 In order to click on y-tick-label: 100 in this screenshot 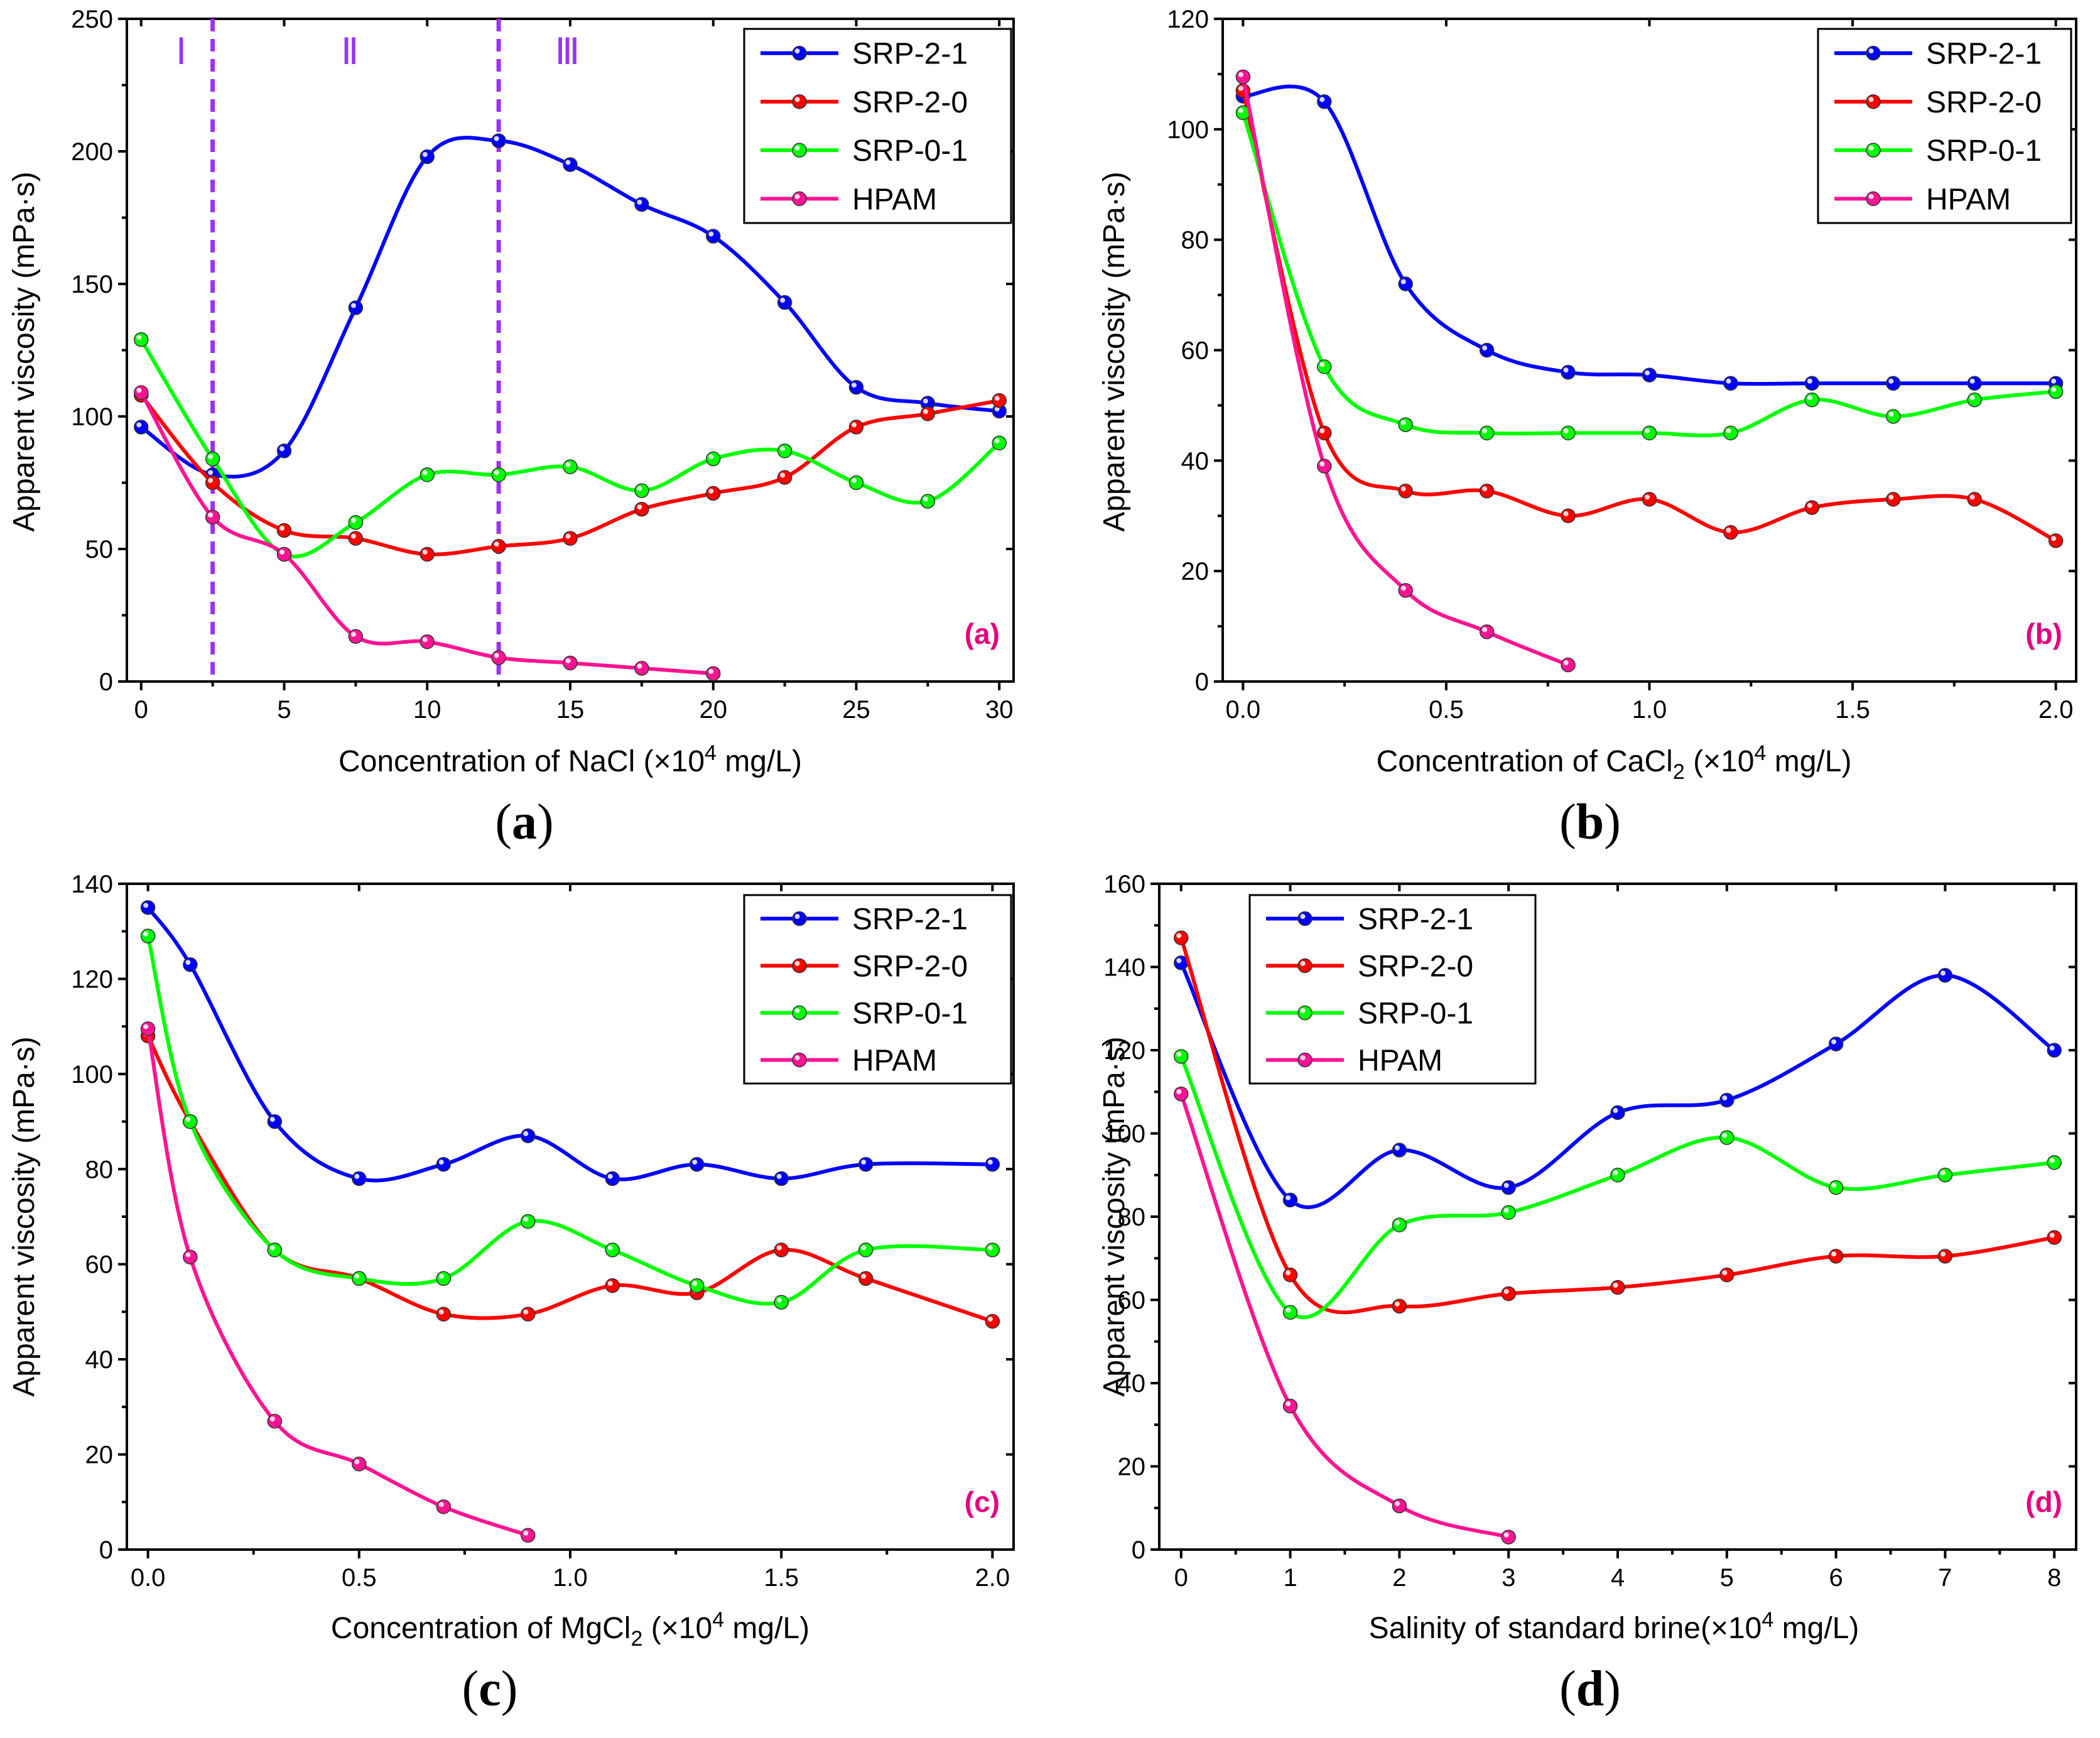, I will do `click(92, 1075)`.